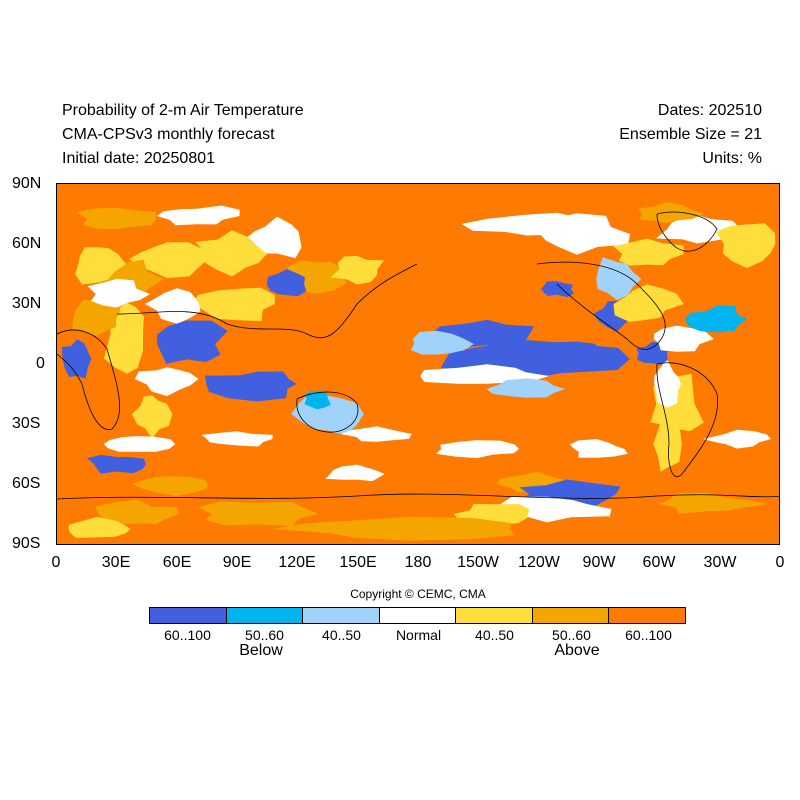 The image size is (800, 800). I want to click on copyright-text: Copyright © CEMC, CMA, so click(418, 594).